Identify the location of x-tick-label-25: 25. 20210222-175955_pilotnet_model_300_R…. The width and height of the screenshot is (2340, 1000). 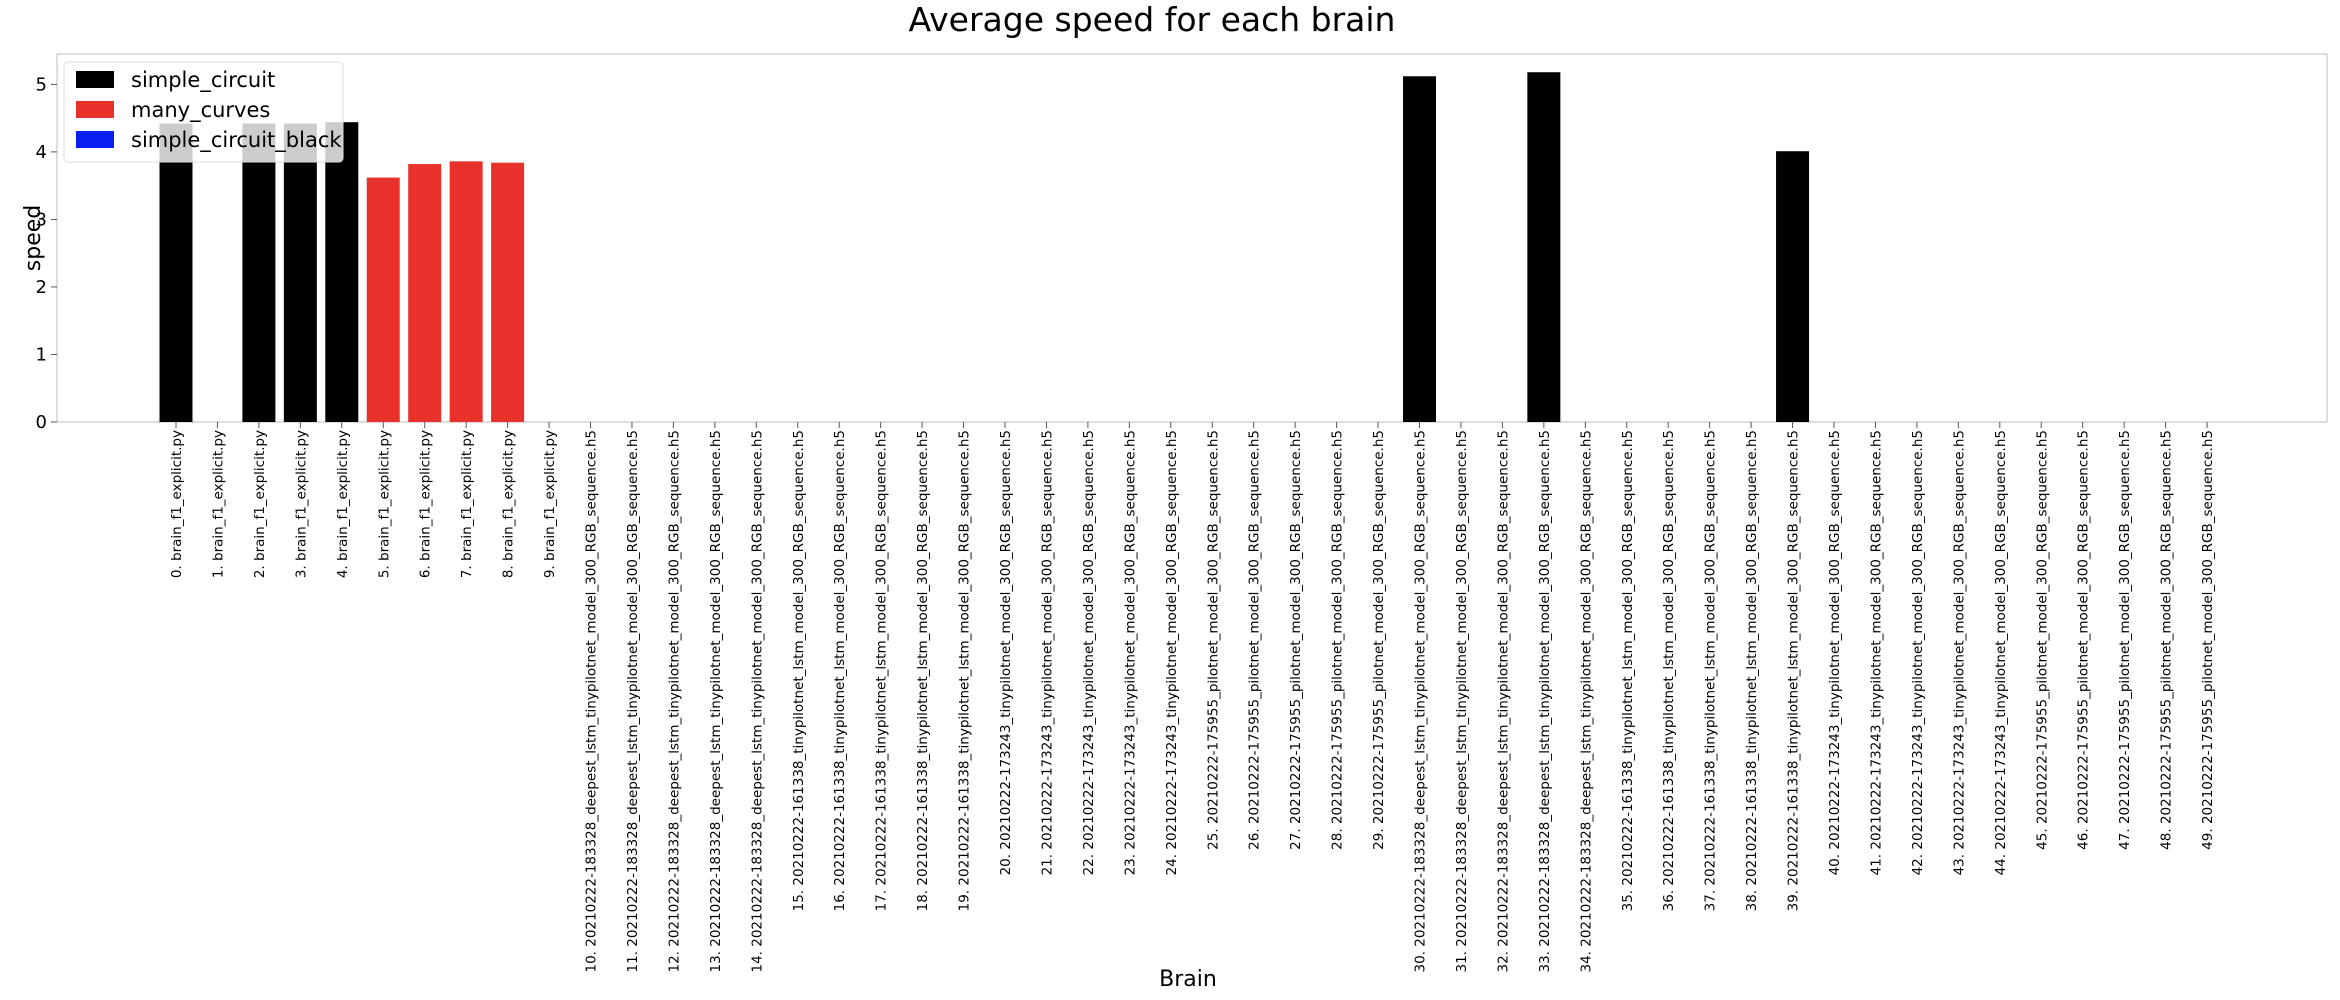
(1213, 640).